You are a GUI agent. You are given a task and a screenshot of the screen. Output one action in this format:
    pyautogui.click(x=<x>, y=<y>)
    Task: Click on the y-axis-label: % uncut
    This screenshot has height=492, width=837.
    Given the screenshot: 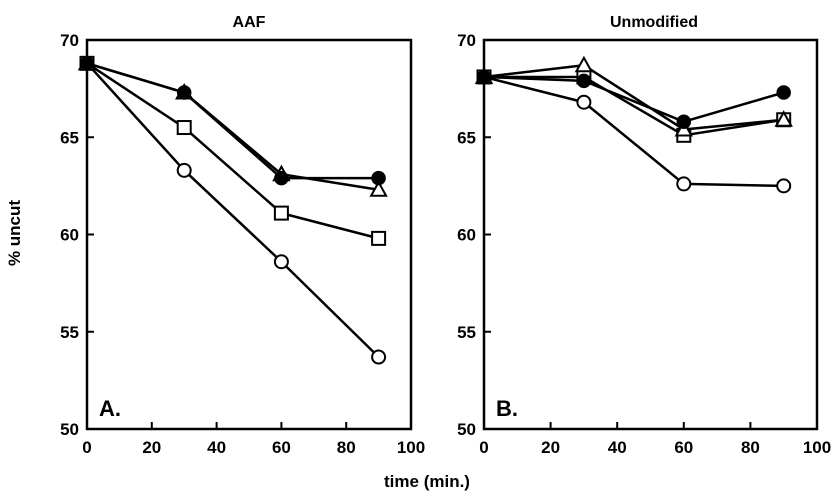 What is the action you would take?
    pyautogui.click(x=14, y=233)
    